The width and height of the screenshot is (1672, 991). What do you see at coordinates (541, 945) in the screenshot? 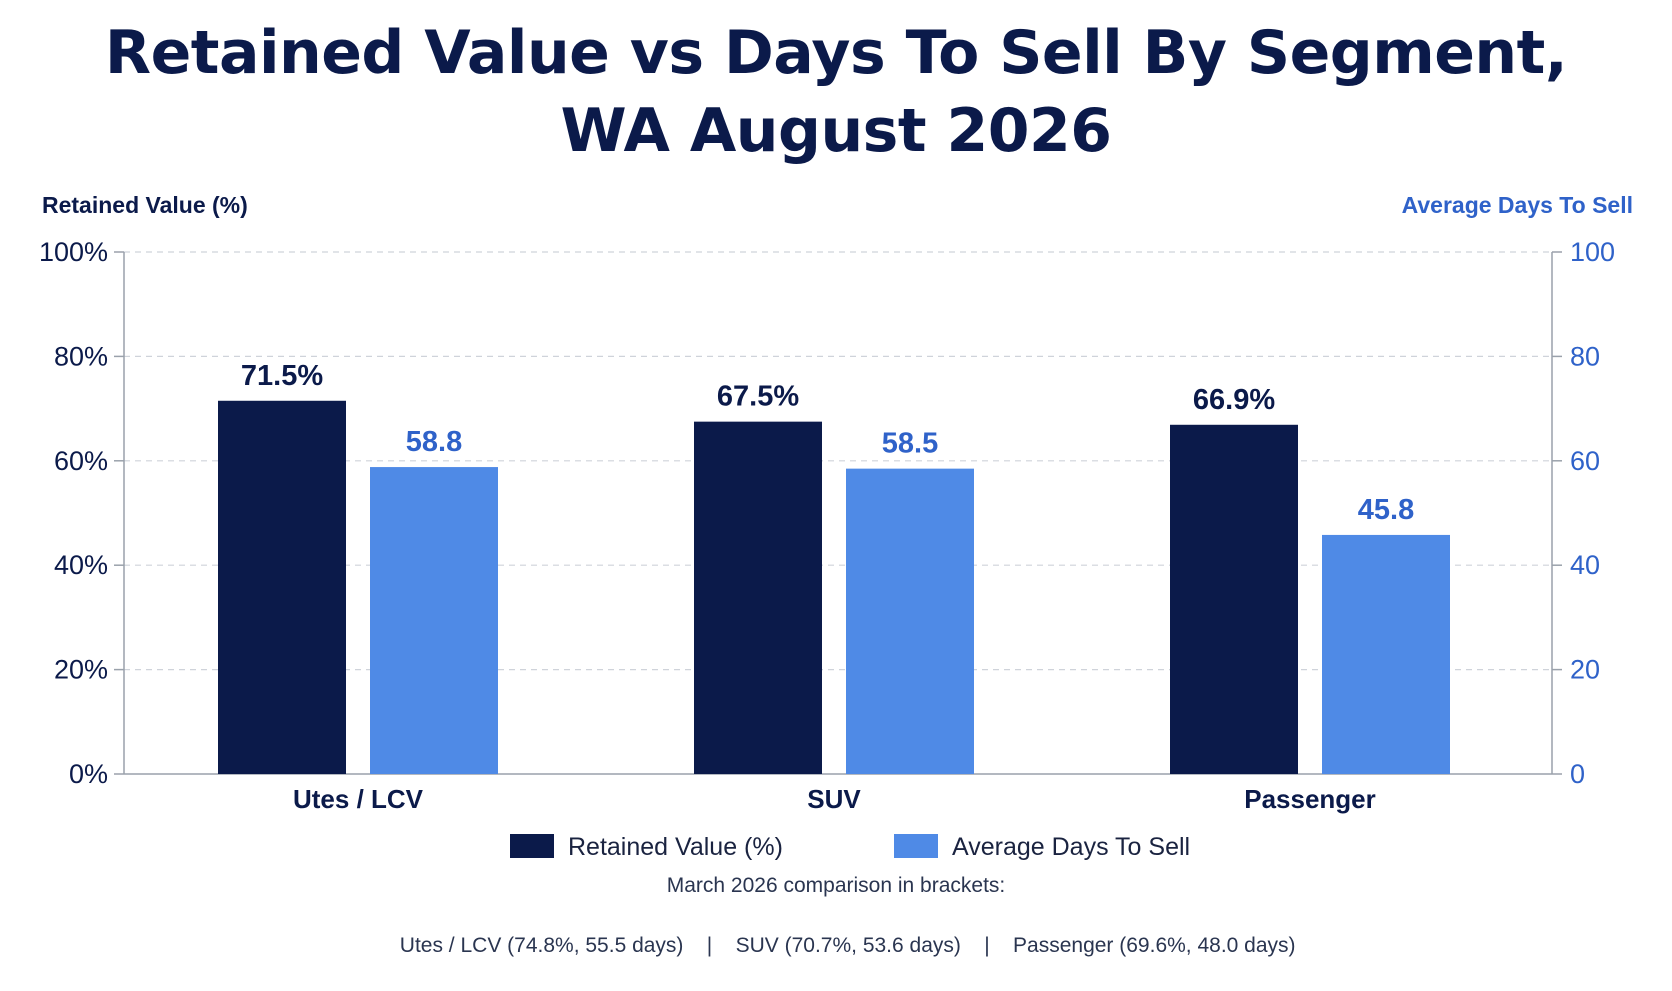
I see `comparison-item: Utes / LCV (74.8%, 55.5 days)` at bounding box center [541, 945].